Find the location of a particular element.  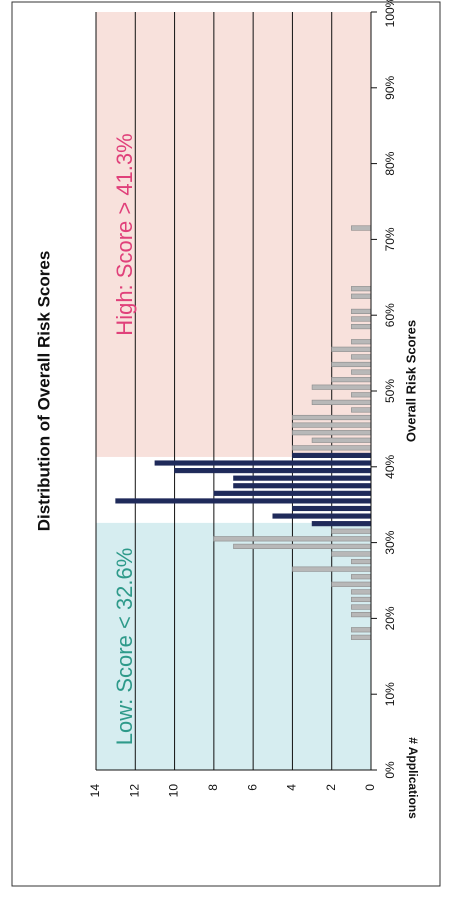

x-tick-label: 50% is located at coordinates (390, 391).